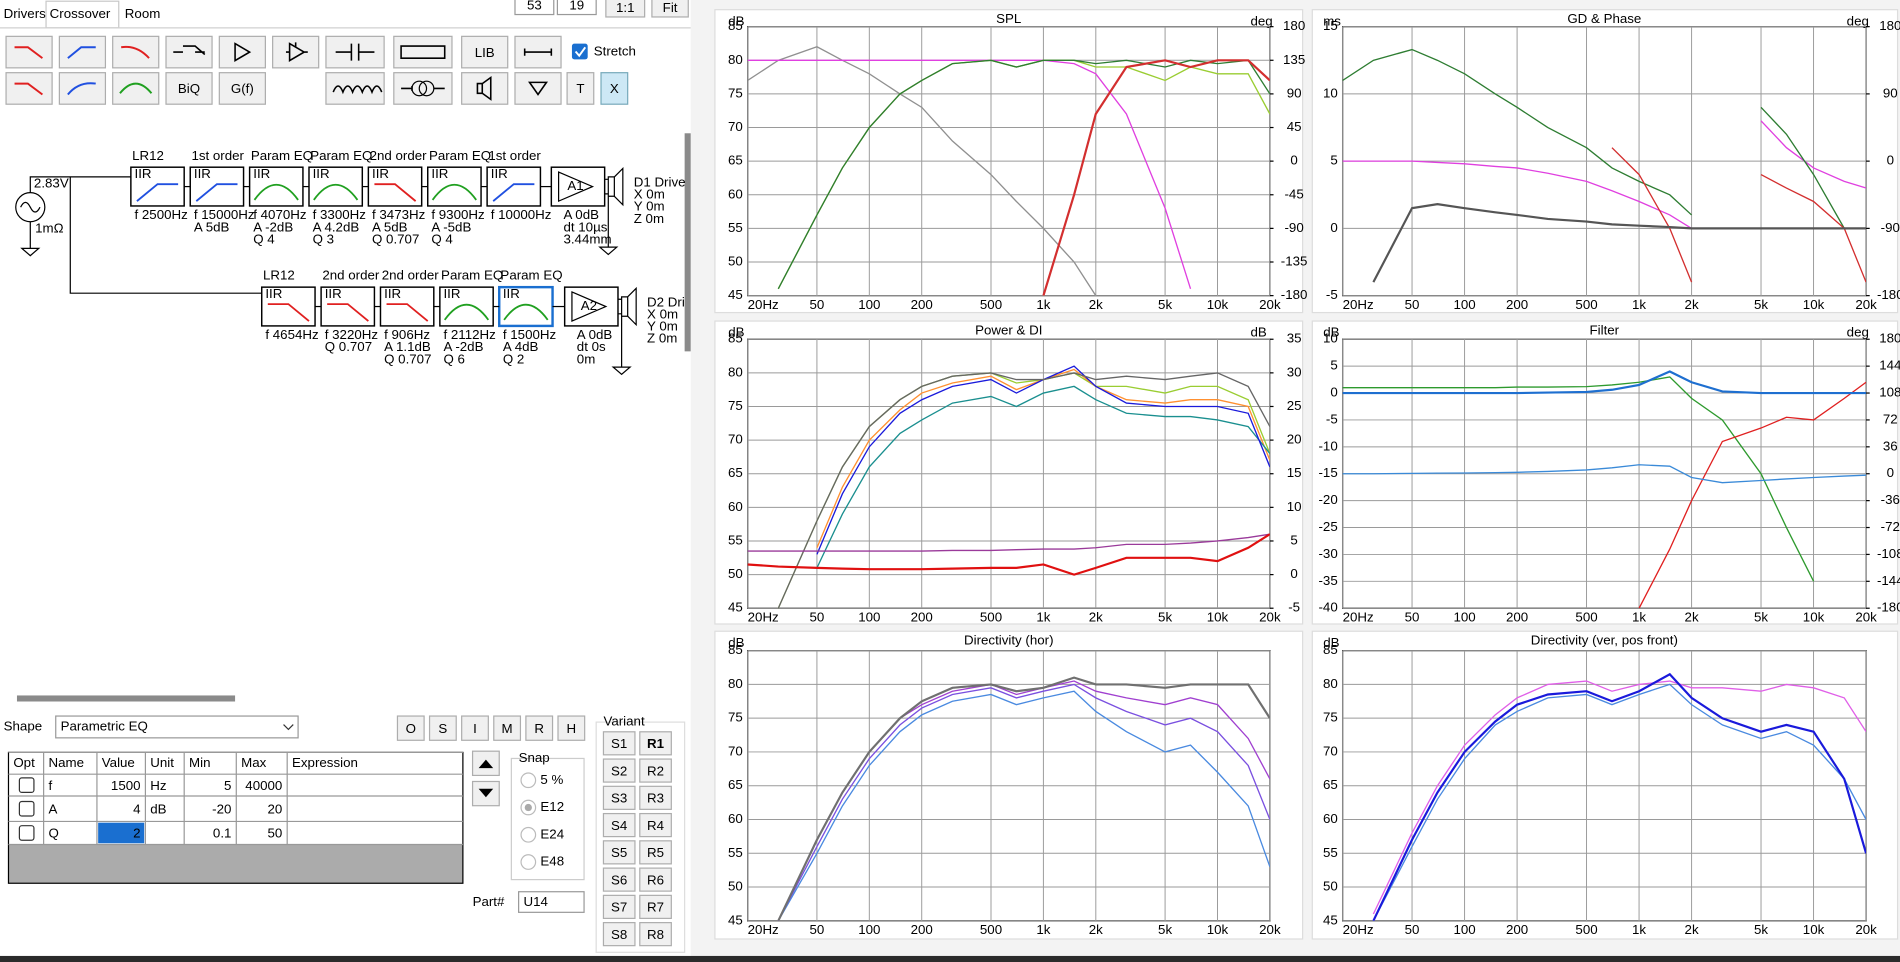  I want to click on variant-r-label: R7, so click(655, 907).